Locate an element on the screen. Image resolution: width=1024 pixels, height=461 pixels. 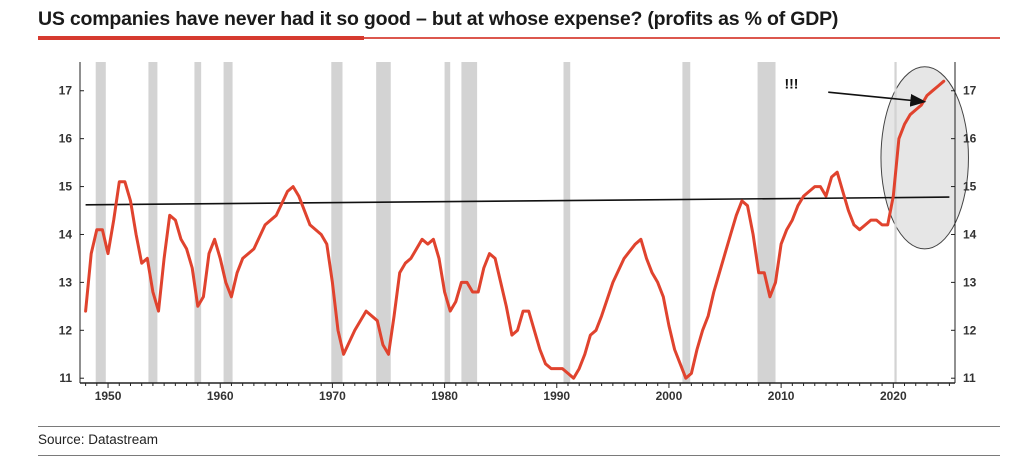
highlight-ellipse is located at coordinates (924, 158).